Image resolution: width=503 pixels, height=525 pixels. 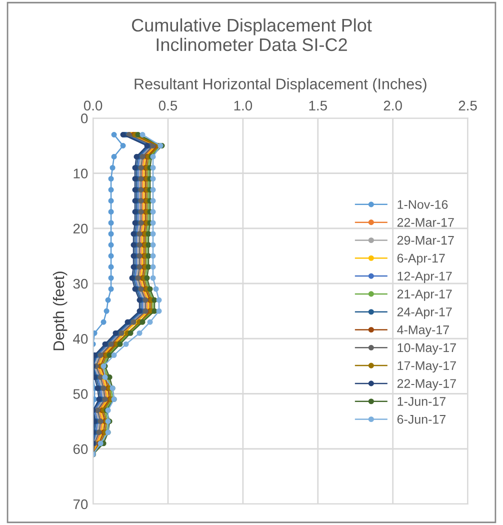 What do you see at coordinates (318, 105) in the screenshot?
I see `x-tick-label: 1.5` at bounding box center [318, 105].